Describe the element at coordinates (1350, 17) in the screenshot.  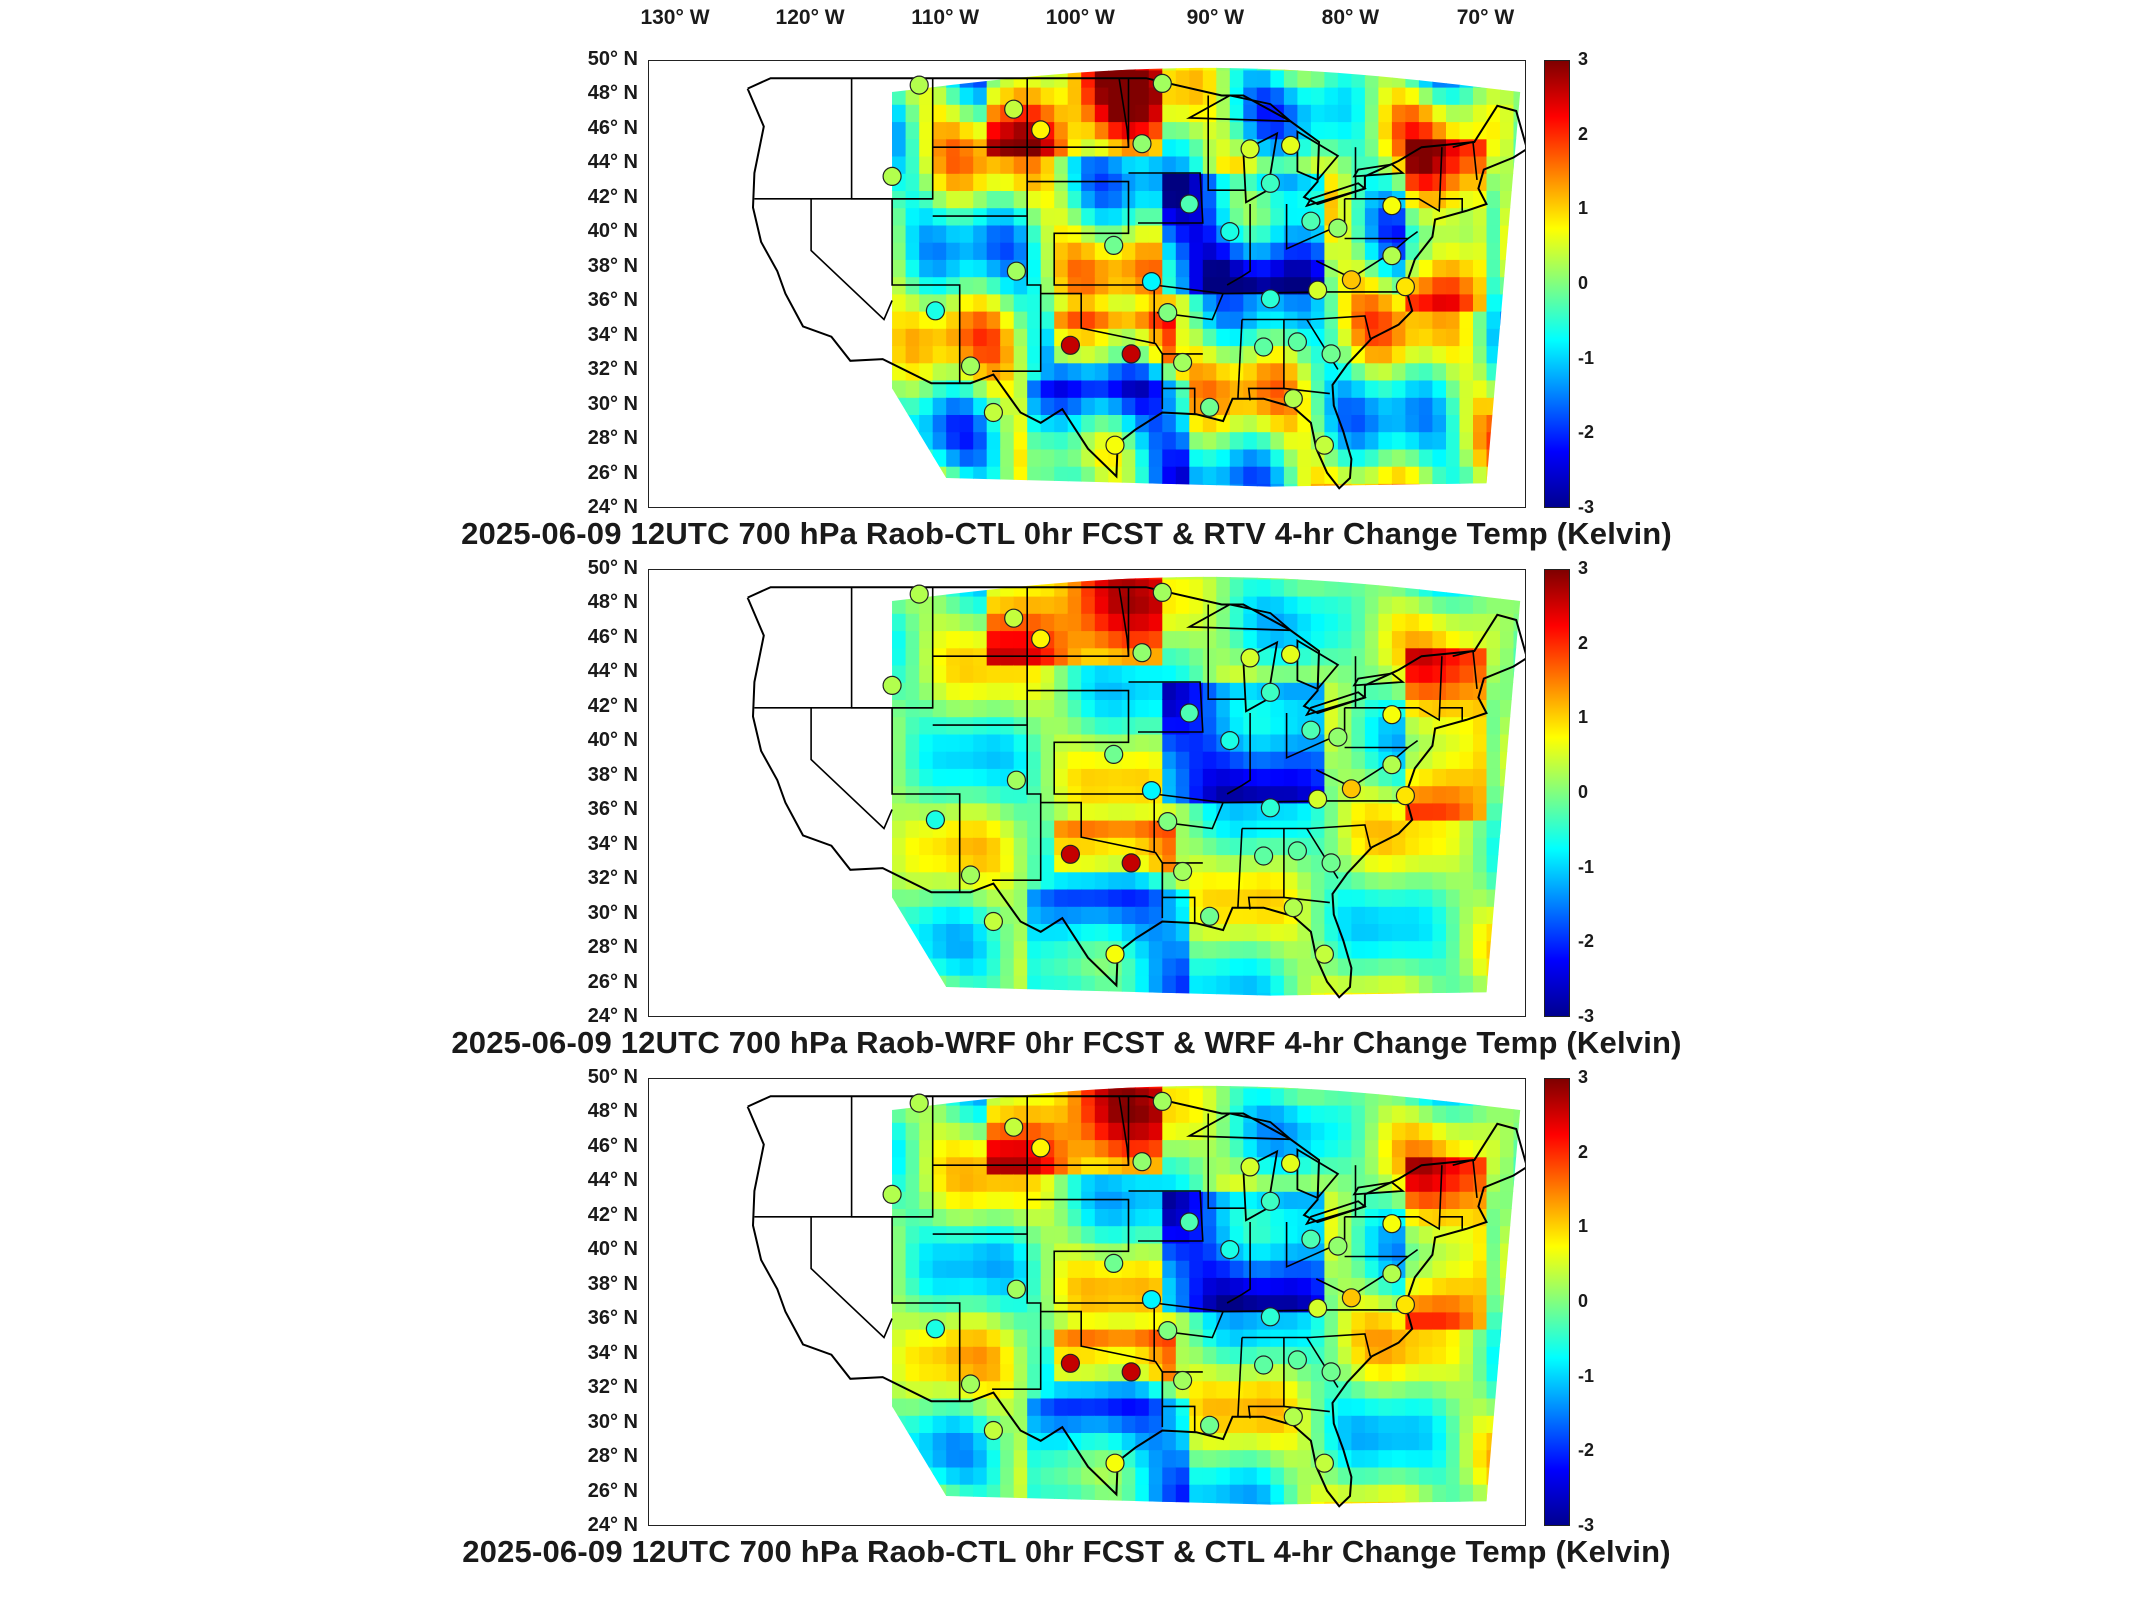
I see `longitude-tick-label: 80° W` at that location.